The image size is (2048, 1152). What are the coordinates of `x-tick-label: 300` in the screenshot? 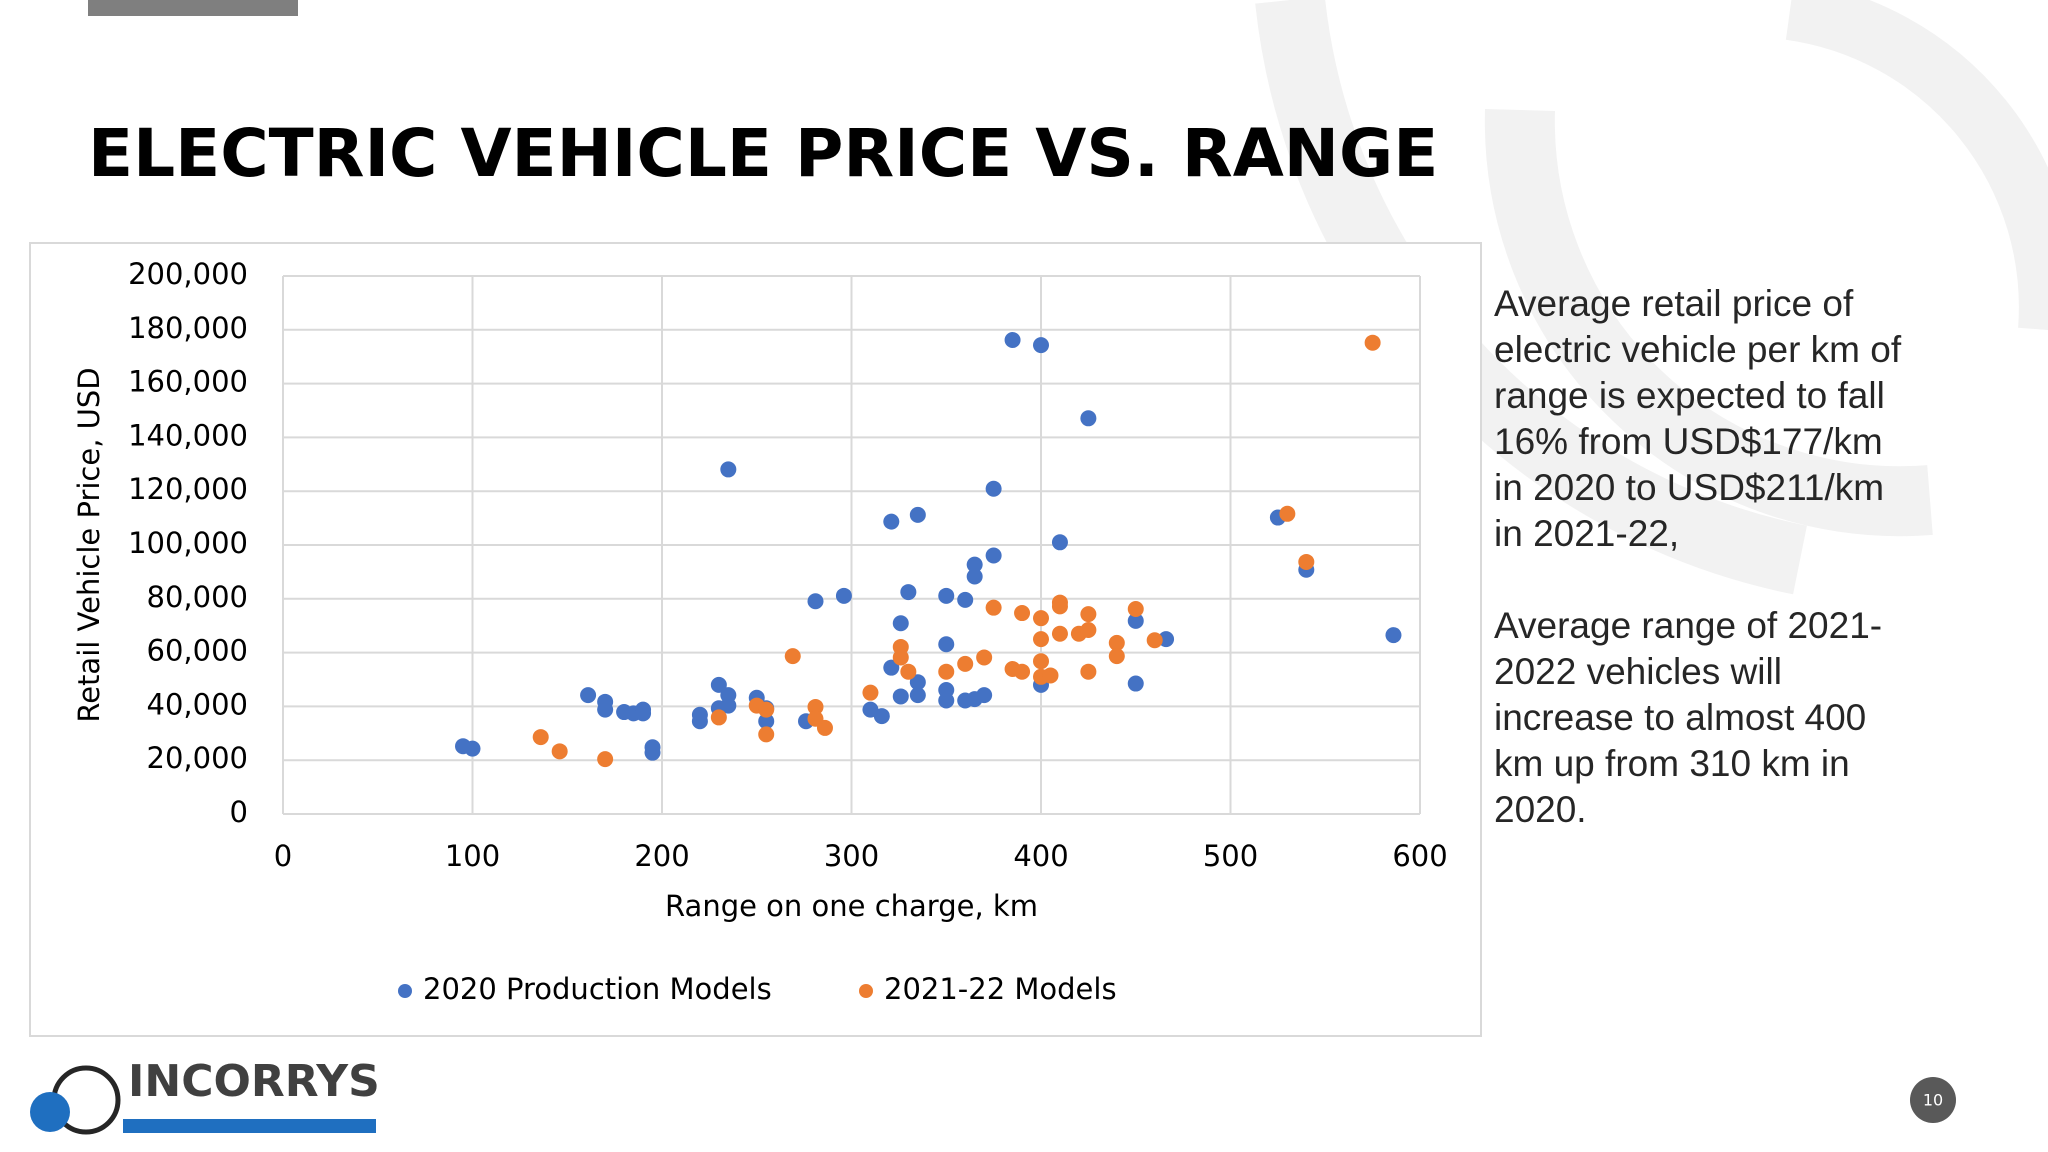 It's located at (851, 856).